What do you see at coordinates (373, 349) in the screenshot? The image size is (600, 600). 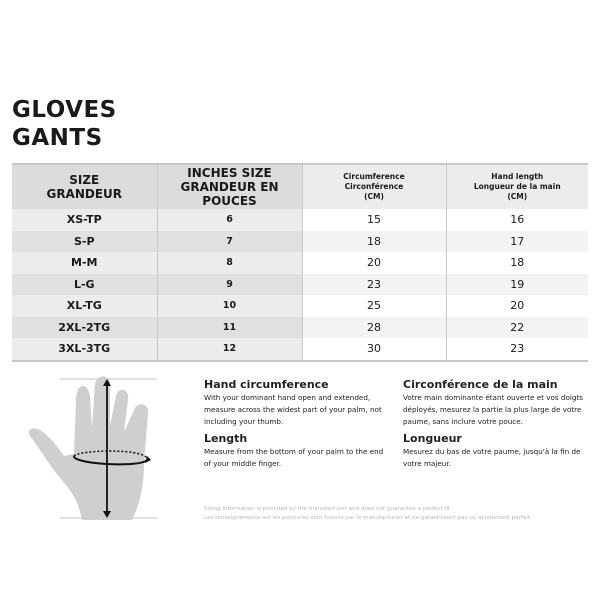 I see `cell-circumference: 30` at bounding box center [373, 349].